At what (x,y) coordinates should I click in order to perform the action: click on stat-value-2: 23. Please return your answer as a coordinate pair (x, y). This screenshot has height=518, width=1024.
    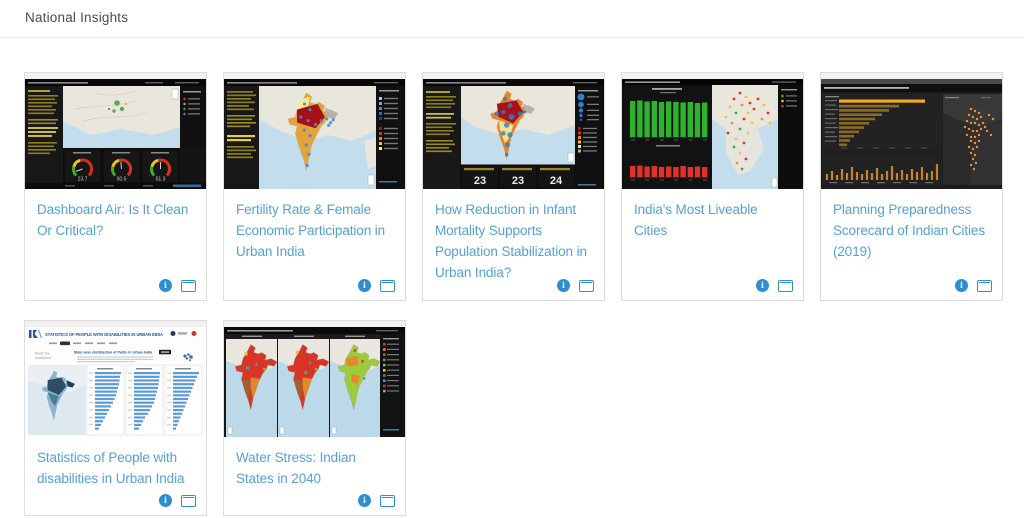
    Looking at the image, I should click on (518, 181).